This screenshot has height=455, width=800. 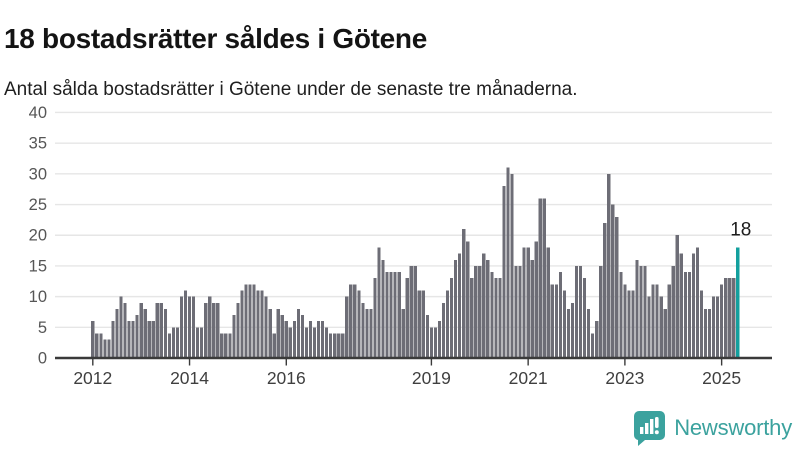 I want to click on y-axis-tick-label: 25, so click(x=38, y=205).